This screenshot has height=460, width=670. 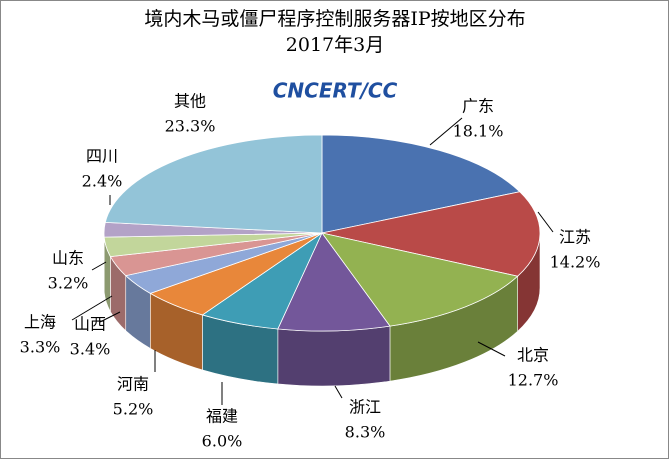 I want to click on slice-label: 上海, so click(x=40, y=322).